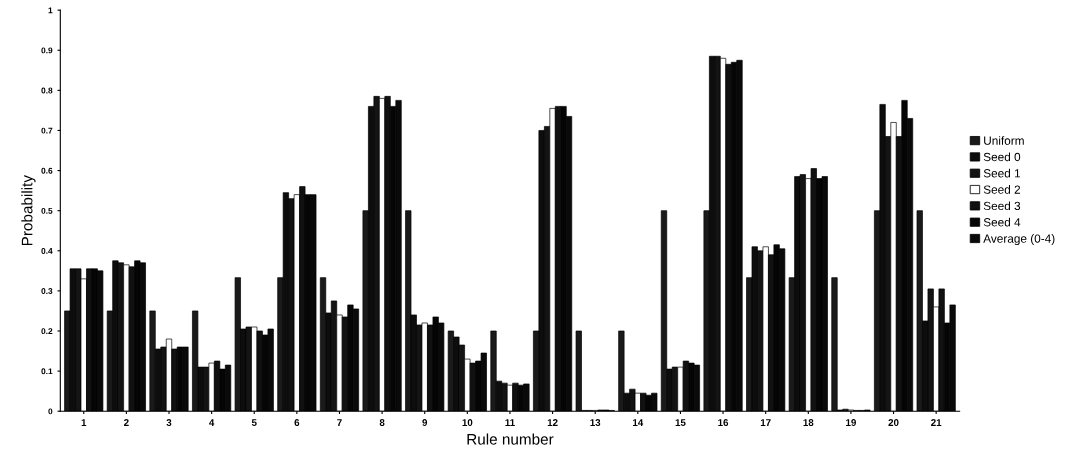 The image size is (1077, 461). I want to click on x-tick-label: 4, so click(212, 422).